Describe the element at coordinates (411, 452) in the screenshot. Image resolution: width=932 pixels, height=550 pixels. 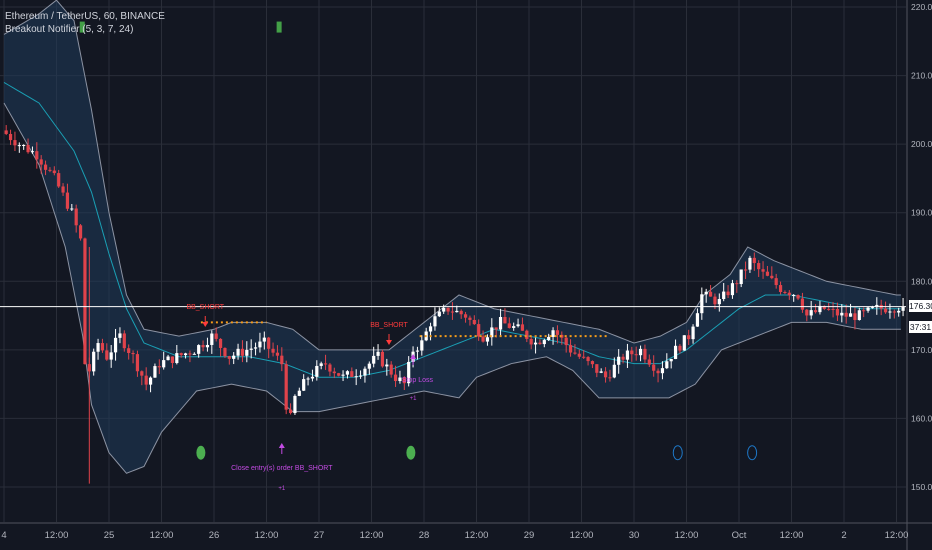
I see `green-dot-marker` at that location.